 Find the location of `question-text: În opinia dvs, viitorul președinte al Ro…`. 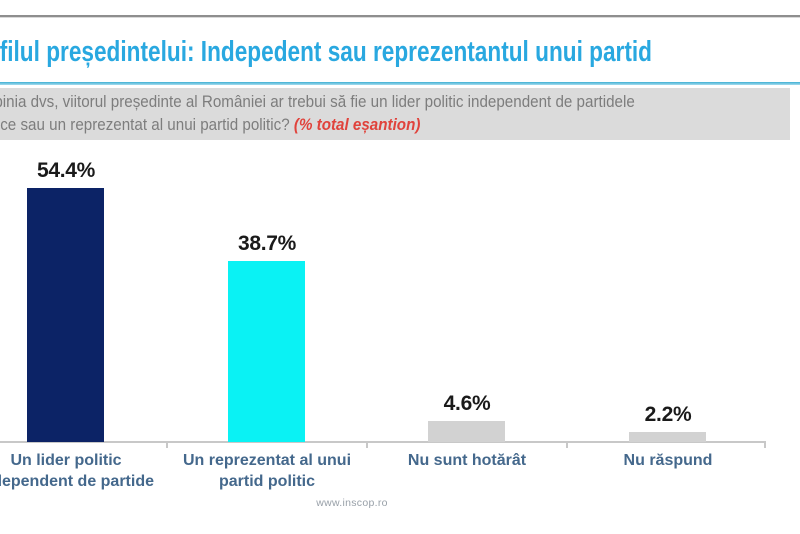

question-text: În opinia dvs, viitorul președinte al Ro… is located at coordinates (317, 114).